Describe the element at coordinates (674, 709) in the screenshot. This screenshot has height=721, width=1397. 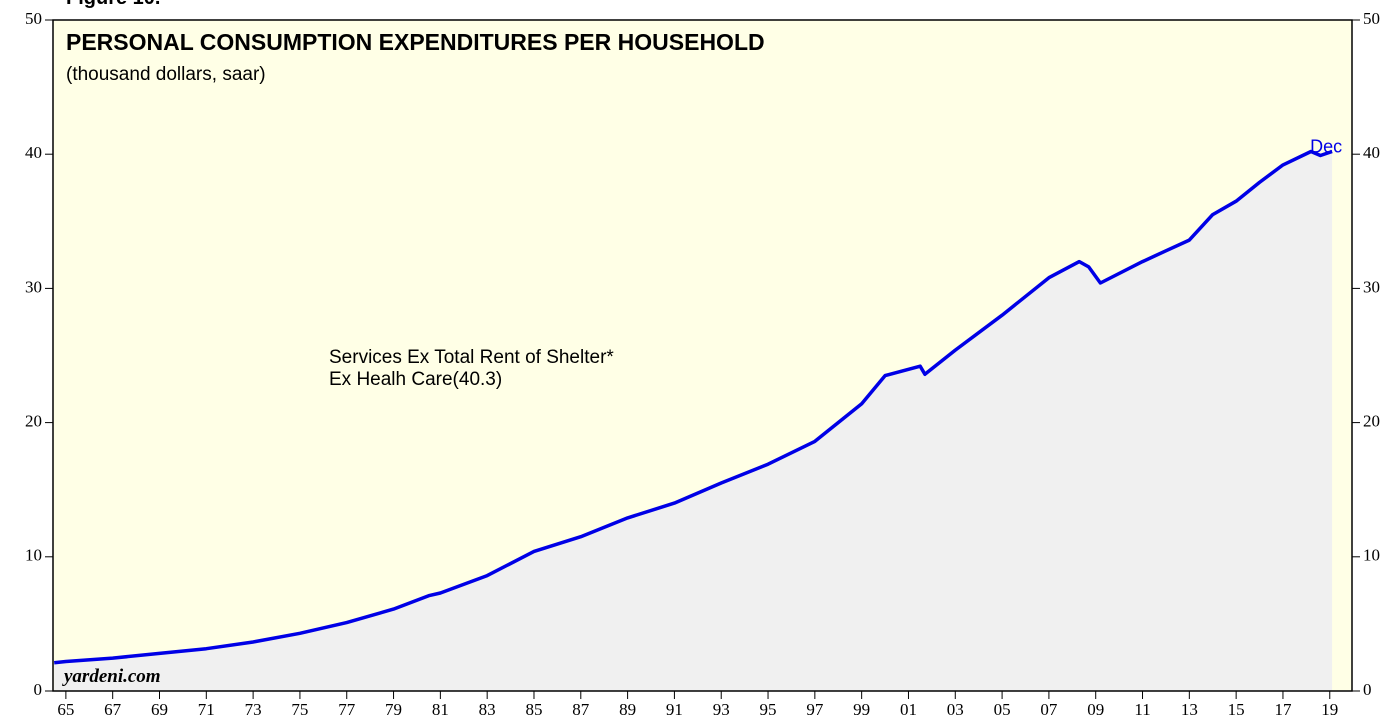
I see `x-tick-label: 91` at that location.